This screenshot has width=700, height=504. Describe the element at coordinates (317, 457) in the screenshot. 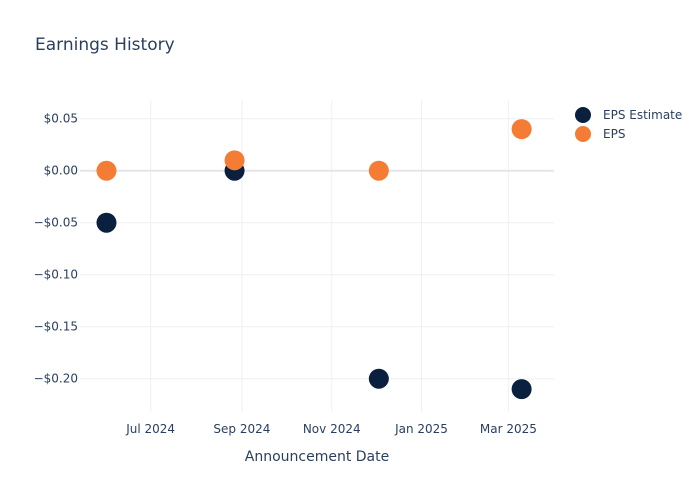

I see `x-axis-title: Announcement Date` at that location.